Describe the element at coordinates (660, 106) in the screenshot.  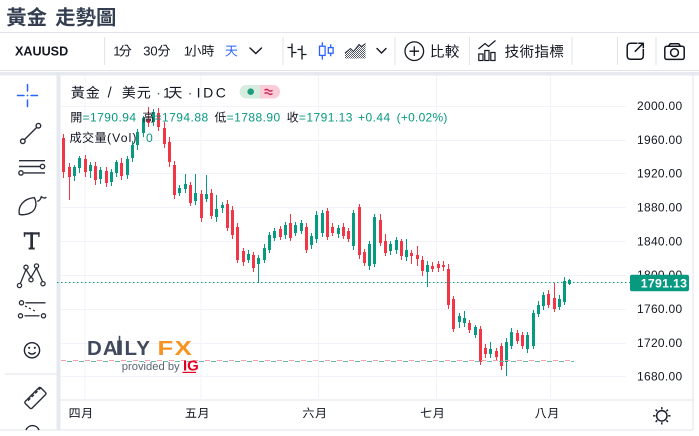
I see `svg-text: 2000.00` at that location.